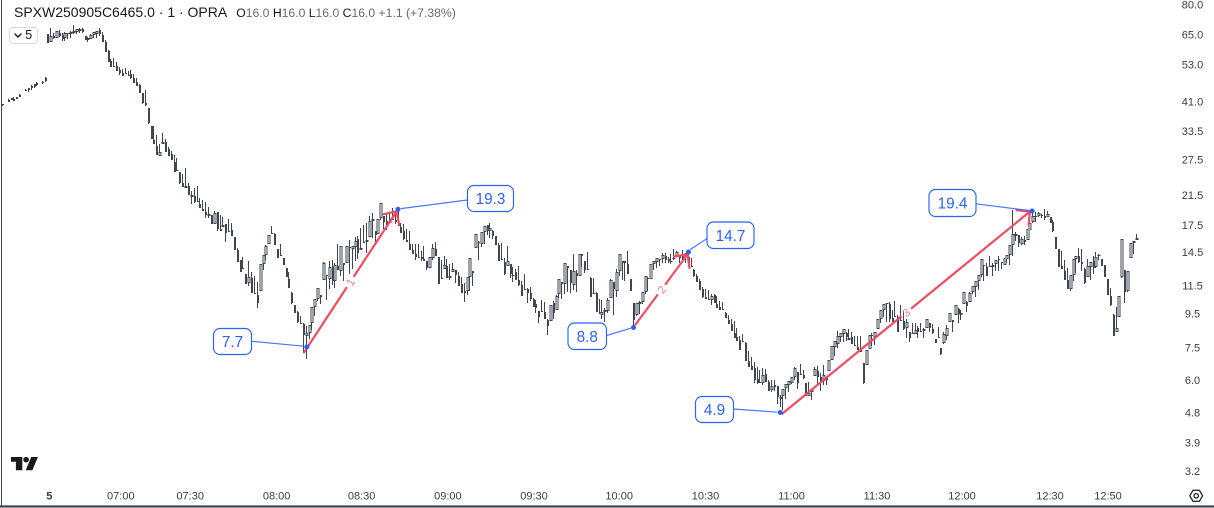 This screenshot has height=508, width=1214. Describe the element at coordinates (962, 496) in the screenshot. I see `svg-text: 12:00` at that location.